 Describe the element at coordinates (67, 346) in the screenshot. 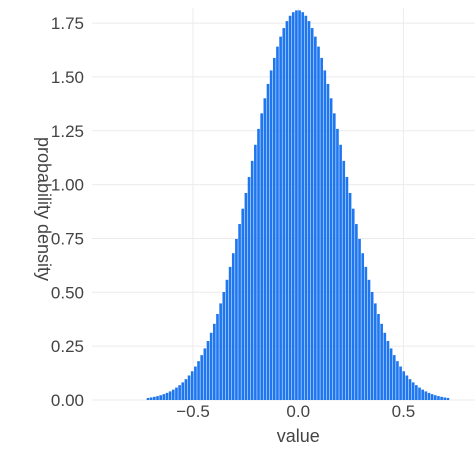

I see `y-tick-label: 0.25` at that location.